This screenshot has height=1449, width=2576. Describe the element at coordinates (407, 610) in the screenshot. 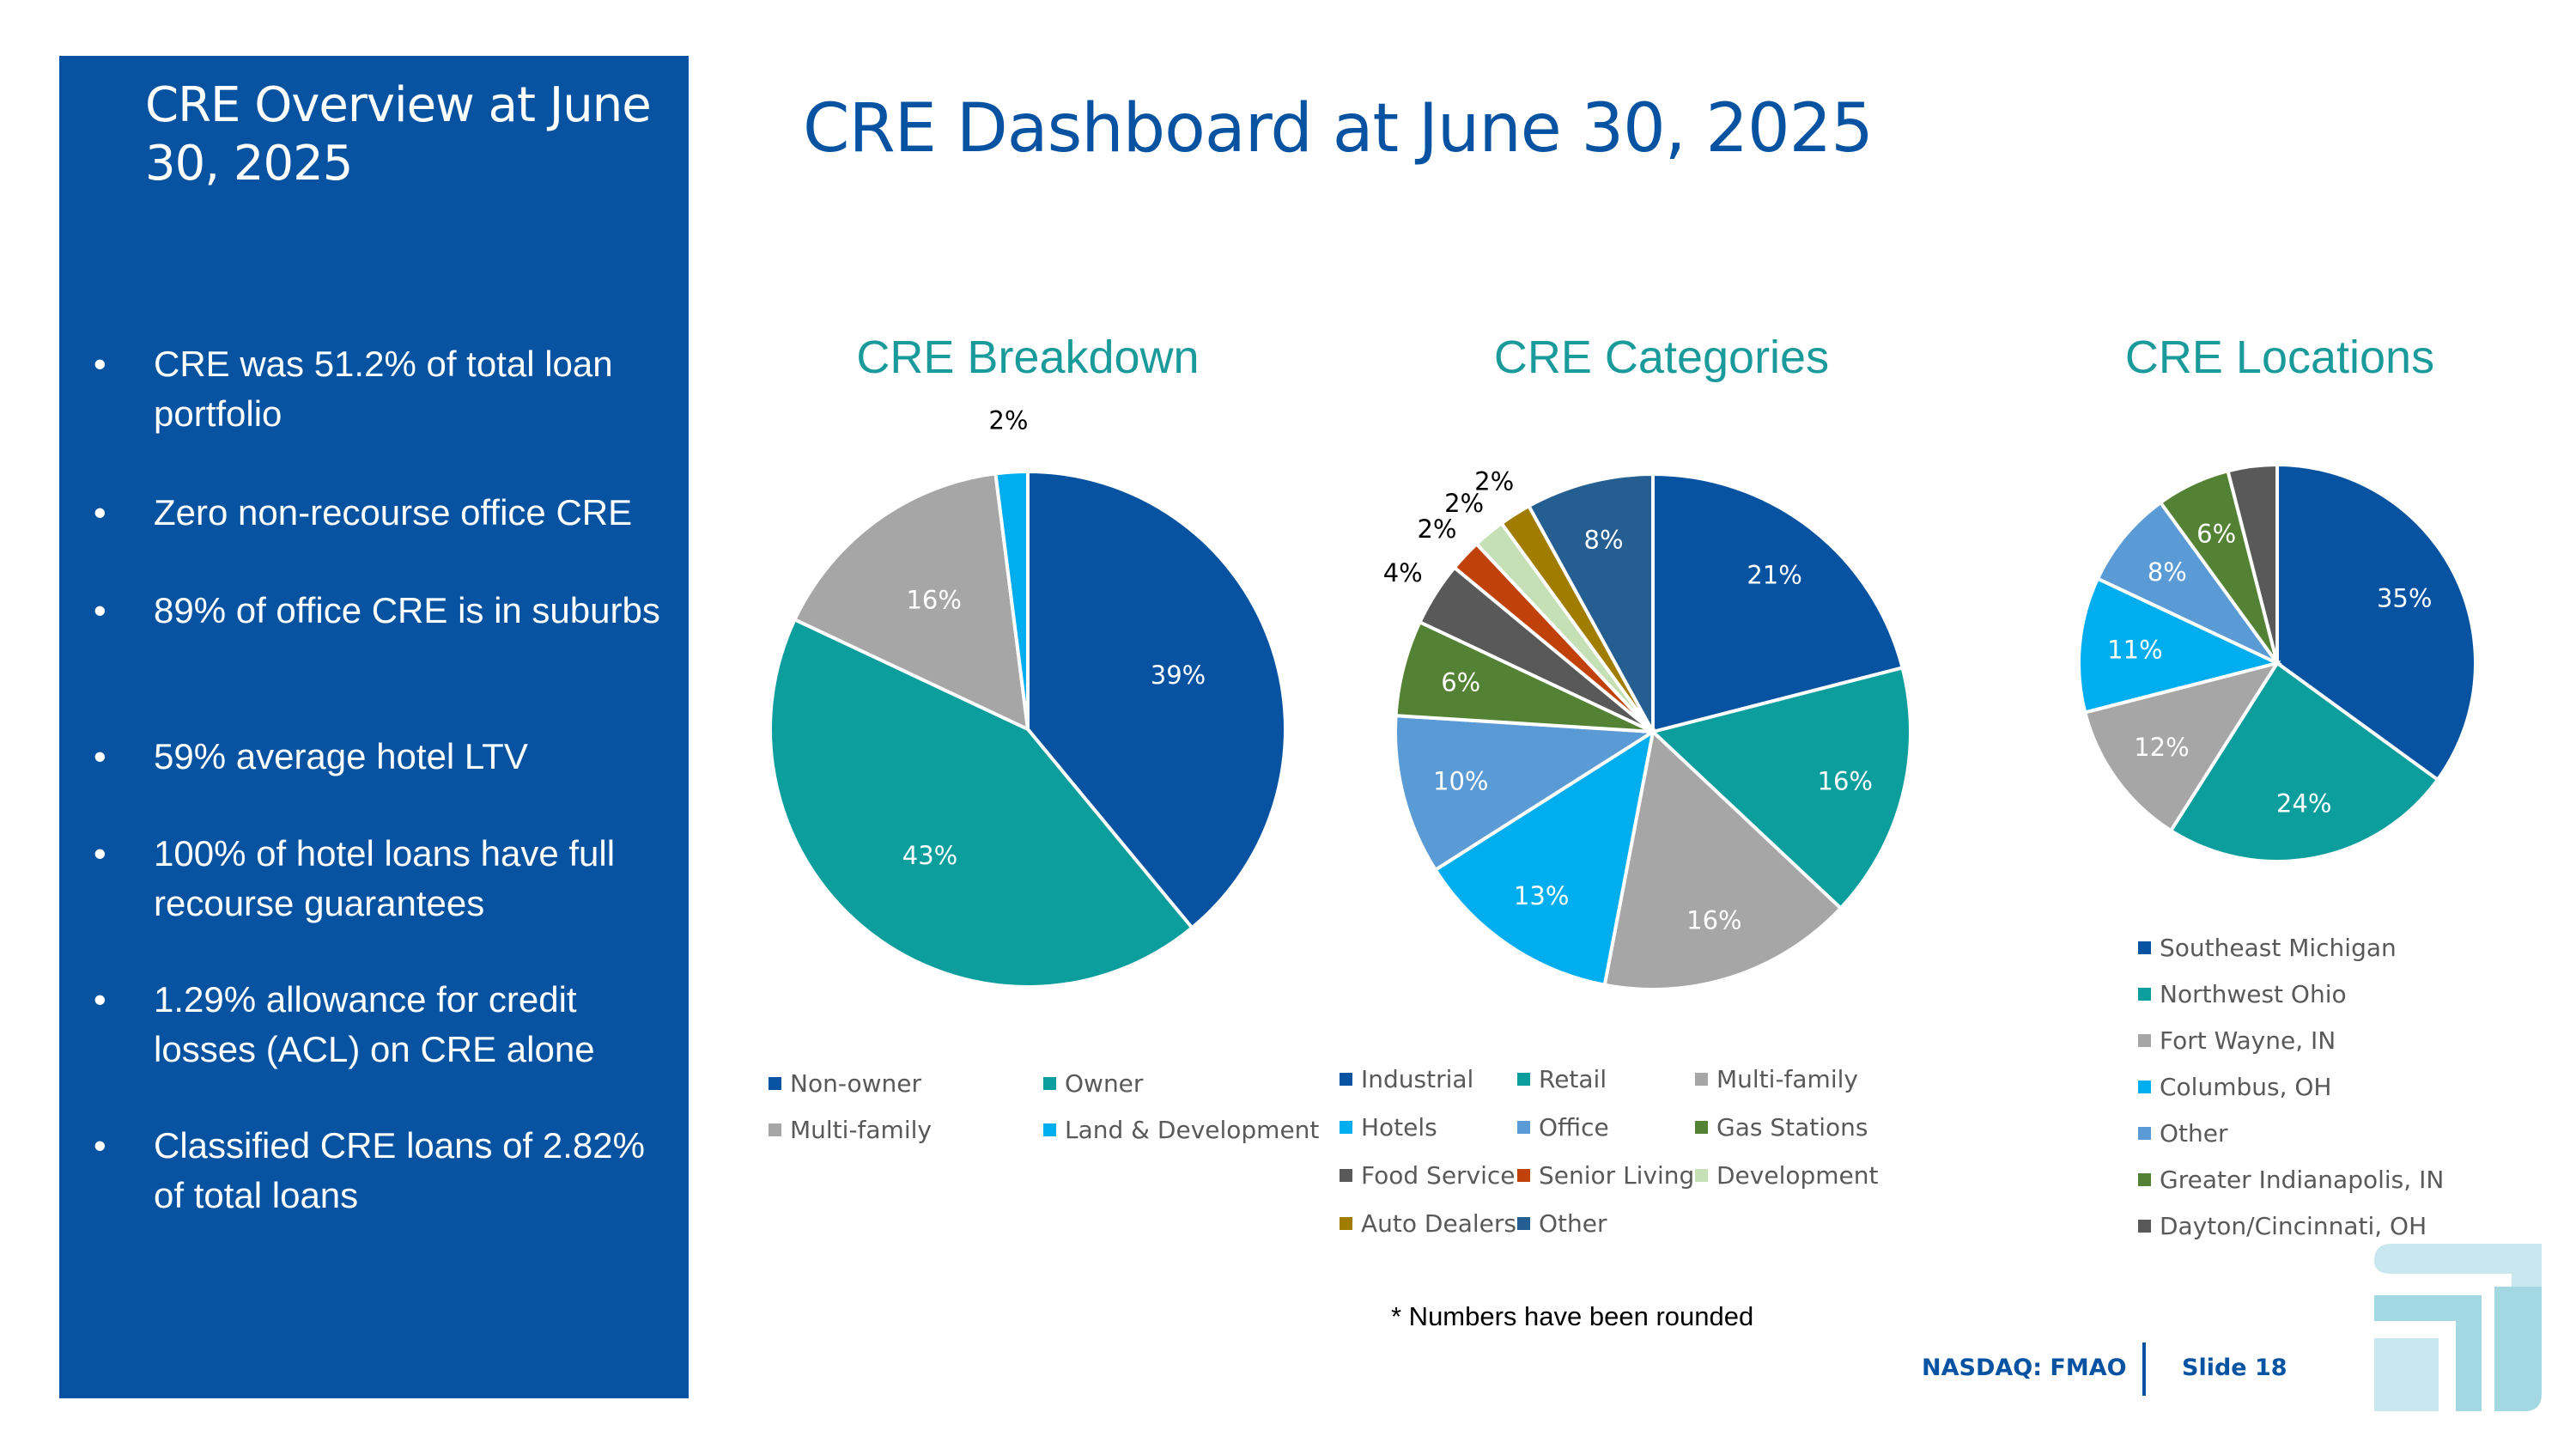

I see `bullet-text: 89% of office CRE is in suburbs` at that location.